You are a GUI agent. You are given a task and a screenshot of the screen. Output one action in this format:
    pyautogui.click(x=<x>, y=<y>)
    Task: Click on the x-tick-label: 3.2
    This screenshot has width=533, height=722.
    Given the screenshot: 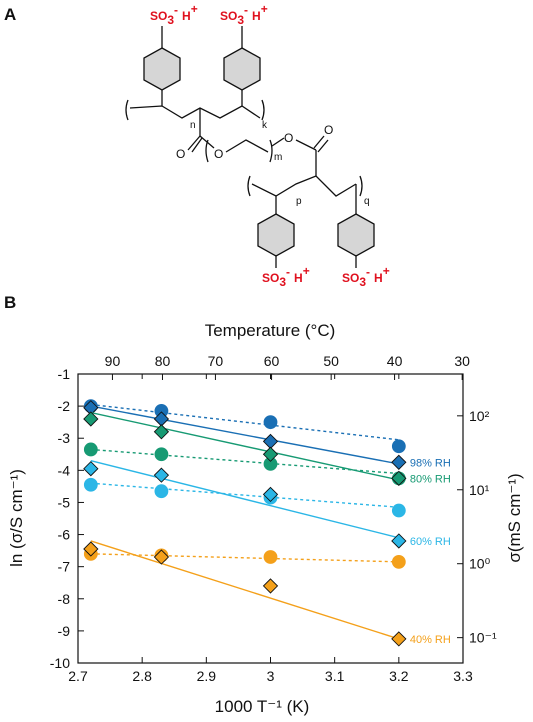 What is the action you would take?
    pyautogui.click(x=399, y=676)
    